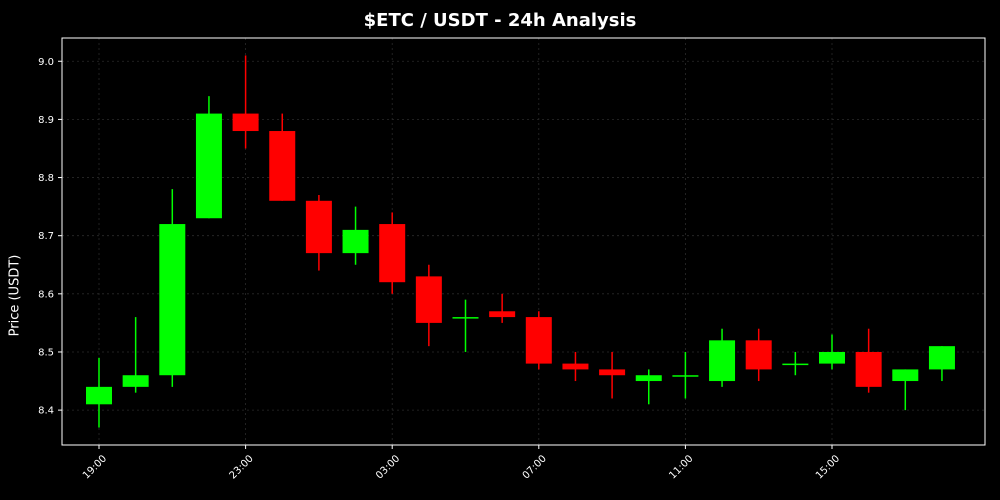 The height and width of the screenshot is (500, 1000). Describe the element at coordinates (46, 411) in the screenshot. I see `y-tick-label: 8.4` at that location.